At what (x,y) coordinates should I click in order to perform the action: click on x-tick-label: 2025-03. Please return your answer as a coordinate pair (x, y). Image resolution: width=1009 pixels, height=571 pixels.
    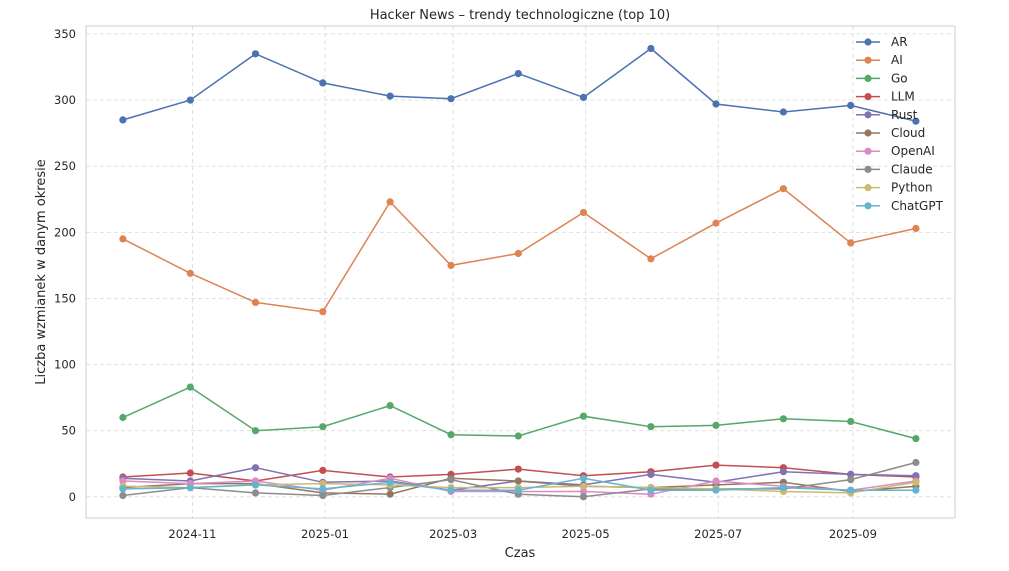
    Looking at the image, I should click on (453, 534).